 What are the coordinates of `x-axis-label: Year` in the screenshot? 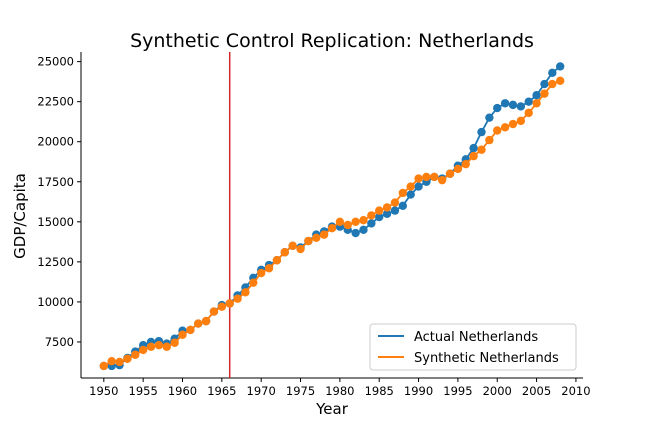 It's located at (332, 409).